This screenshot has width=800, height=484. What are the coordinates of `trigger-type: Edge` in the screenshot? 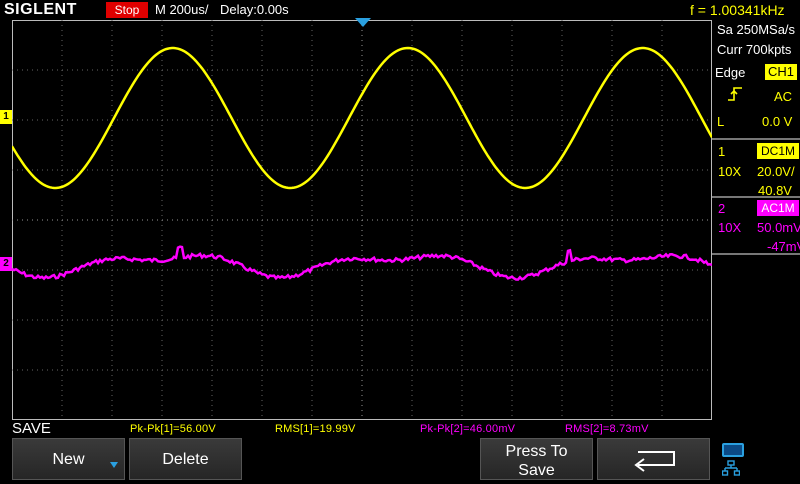 It's located at (730, 72).